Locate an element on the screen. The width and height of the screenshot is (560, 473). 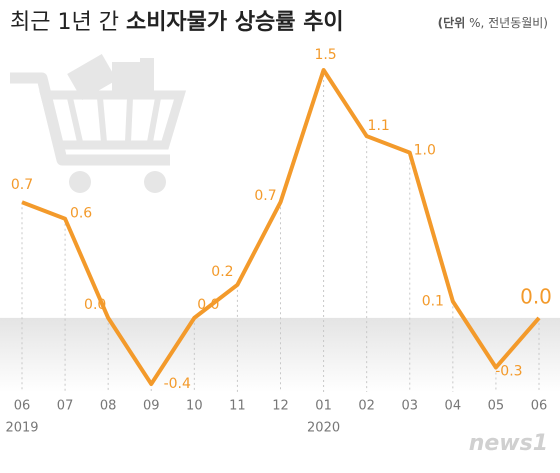
year-label: 2020 is located at coordinates (323, 428).